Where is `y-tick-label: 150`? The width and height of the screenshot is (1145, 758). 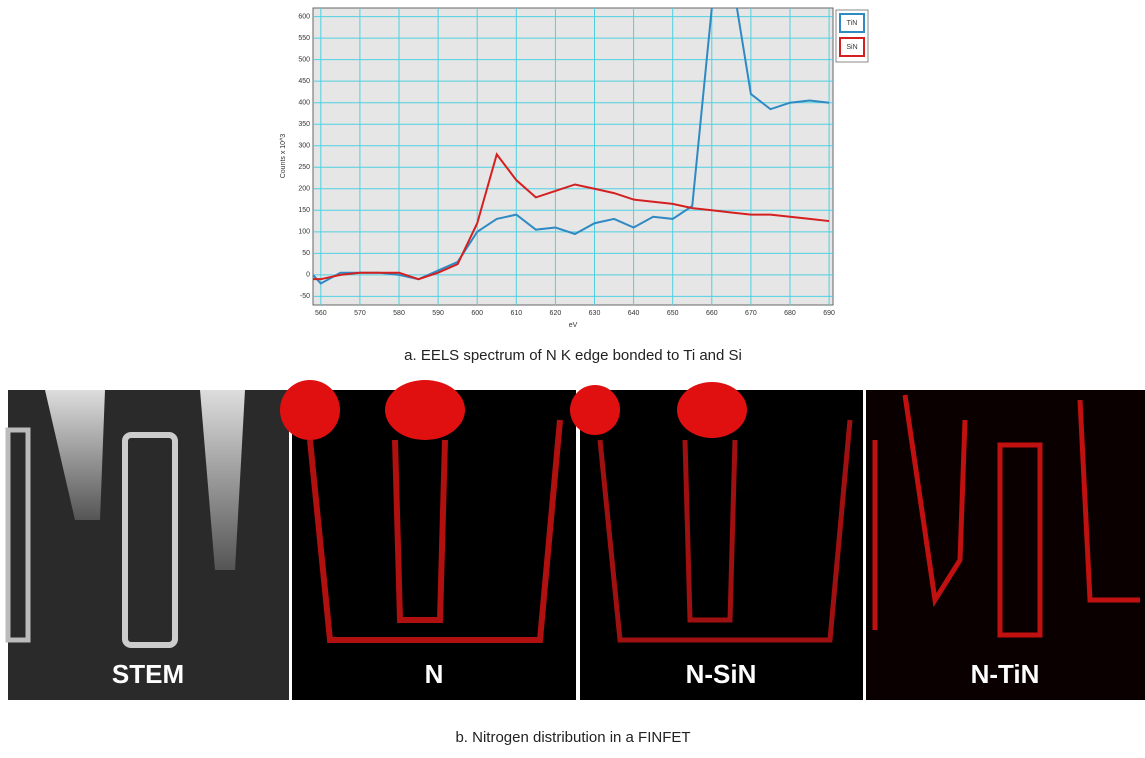 y-tick-label: 150 is located at coordinates (304, 210).